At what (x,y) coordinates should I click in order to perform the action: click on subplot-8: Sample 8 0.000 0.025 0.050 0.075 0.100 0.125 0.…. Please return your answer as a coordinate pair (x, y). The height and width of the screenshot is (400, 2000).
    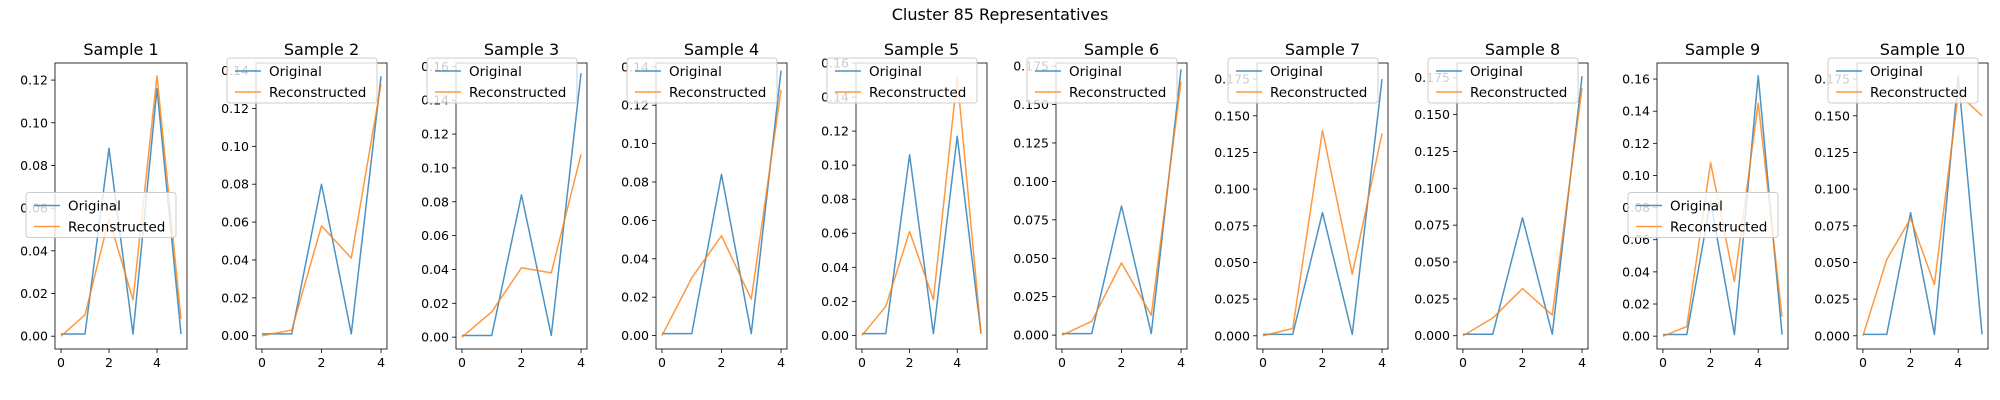
    Looking at the image, I should click on (1501, 205).